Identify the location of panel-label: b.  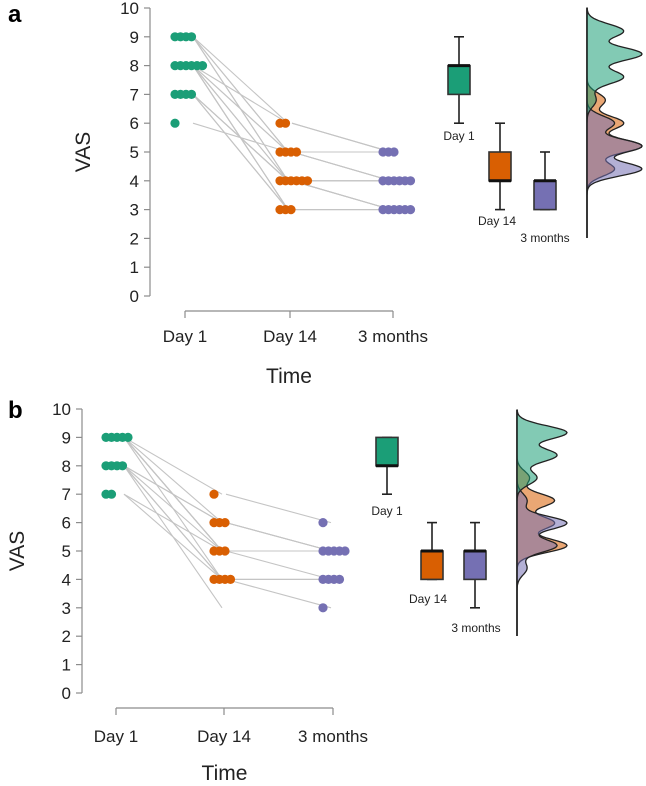
(15, 410).